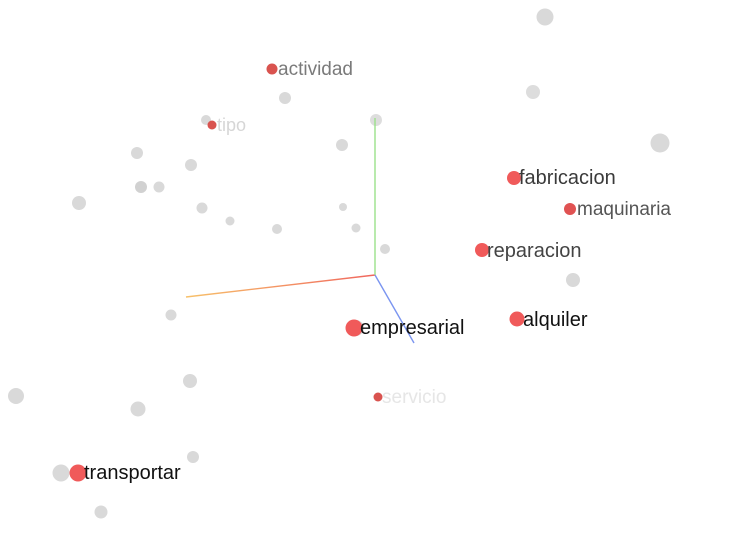  What do you see at coordinates (514, 178) in the screenshot?
I see `point-fabricacion` at bounding box center [514, 178].